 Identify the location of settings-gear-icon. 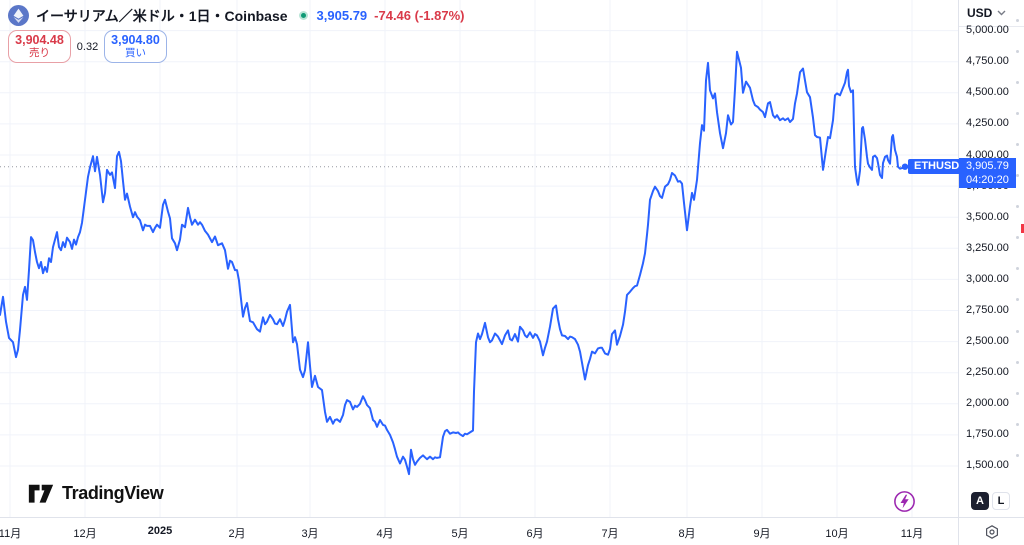
(991, 532).